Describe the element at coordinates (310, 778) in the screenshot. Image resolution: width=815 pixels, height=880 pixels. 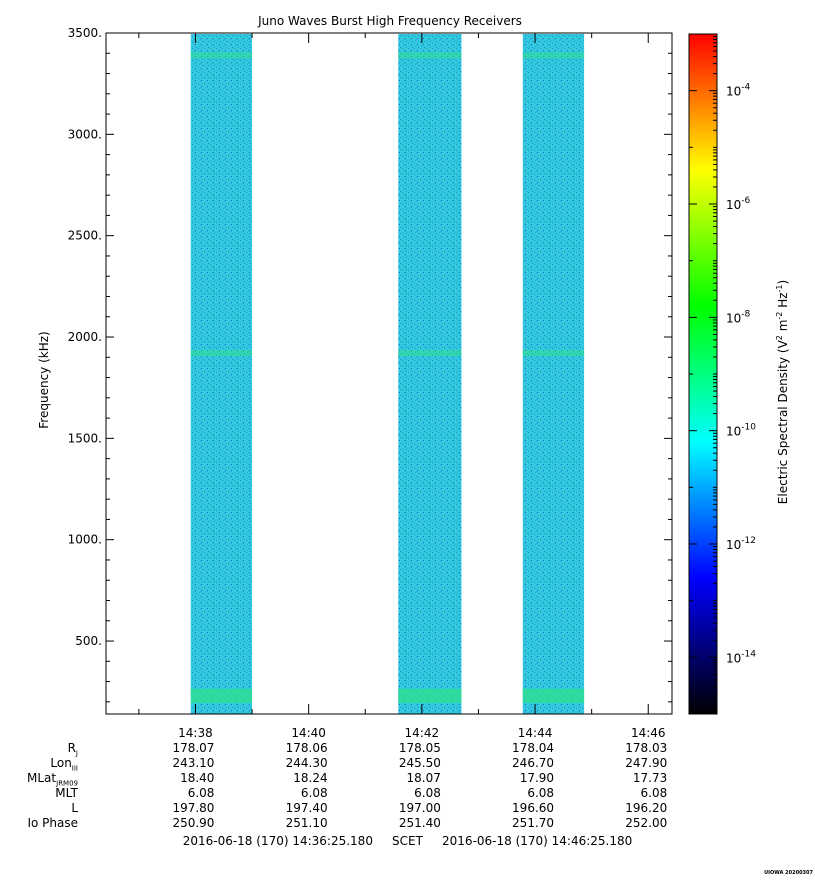
I see `ephemeris-value: 18.24` at that location.